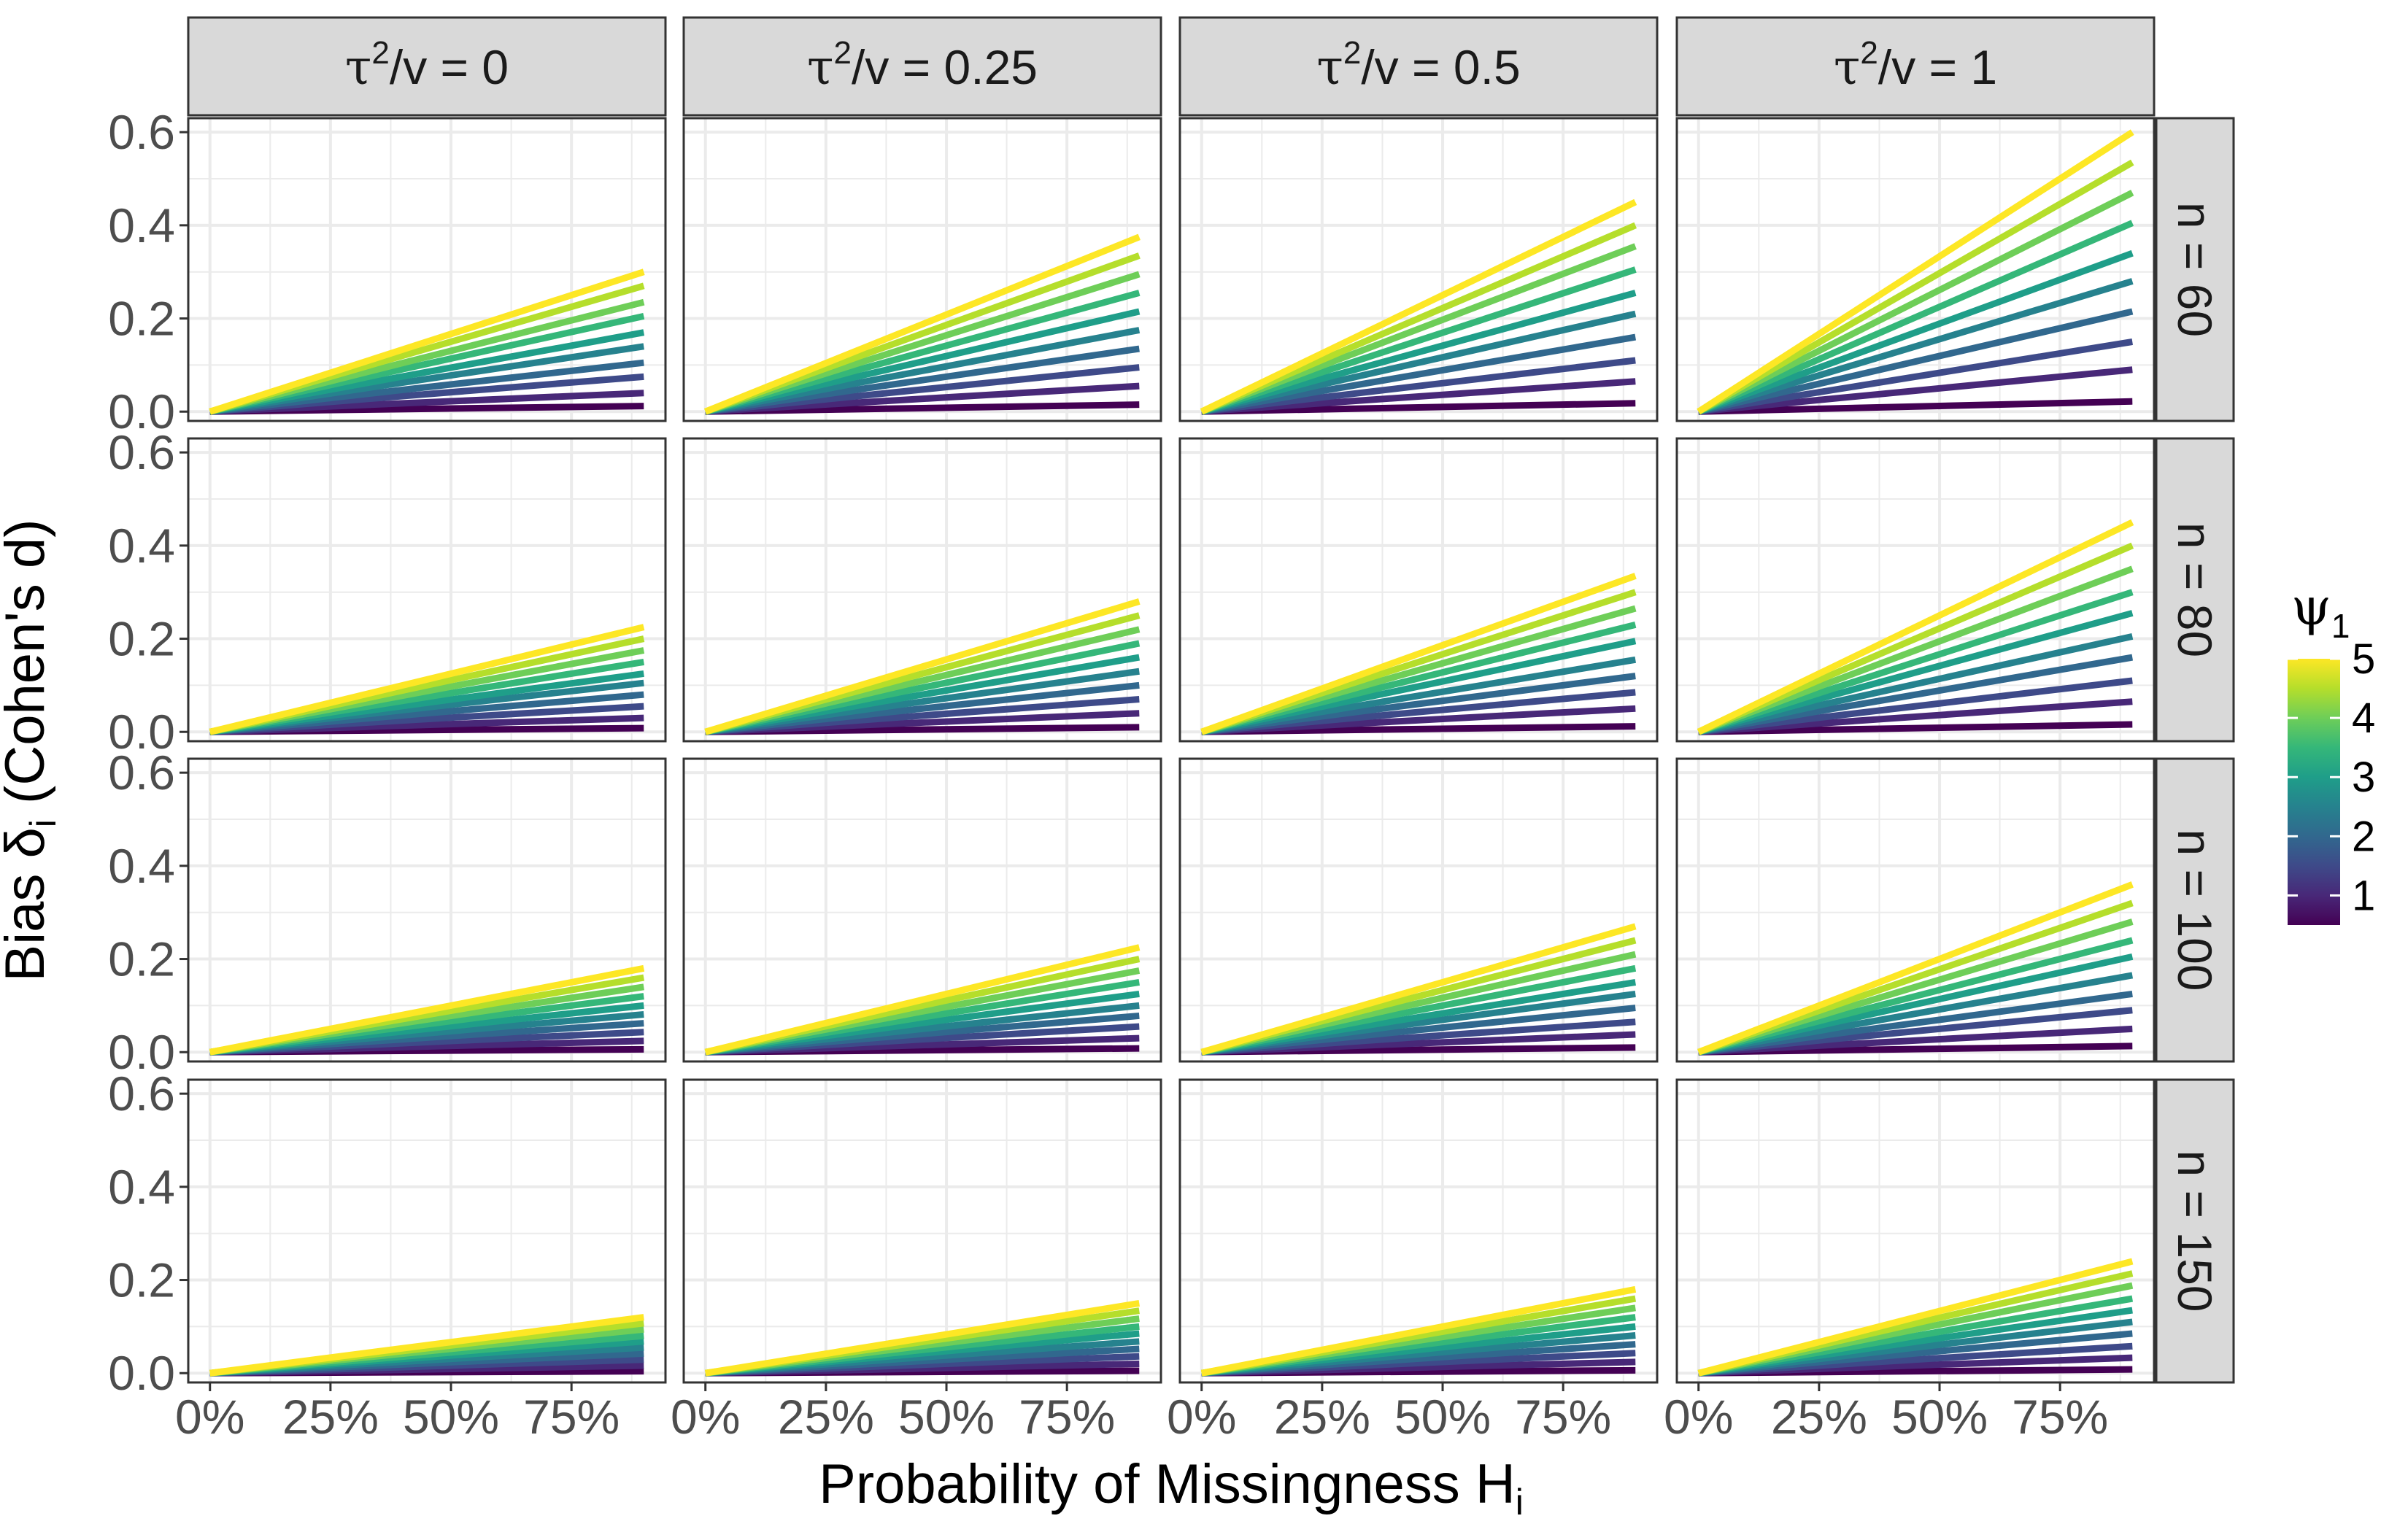 This screenshot has height=1532, width=2408. Describe the element at coordinates (1167, 1484) in the screenshot. I see `x-axis-title-main: Probability of Missingness H` at that location.